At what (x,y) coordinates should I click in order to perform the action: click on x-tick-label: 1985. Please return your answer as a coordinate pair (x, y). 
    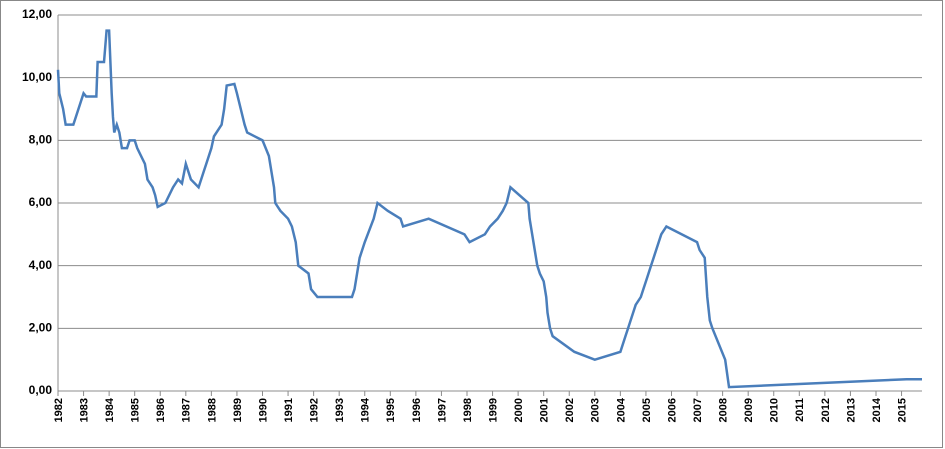
    Looking at the image, I should click on (136, 410).